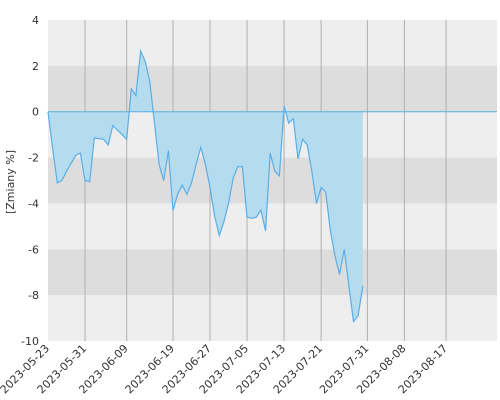 This screenshot has height=400, width=500. Describe the element at coordinates (35, 20) in the screenshot. I see `y-tick-label: 4` at that location.